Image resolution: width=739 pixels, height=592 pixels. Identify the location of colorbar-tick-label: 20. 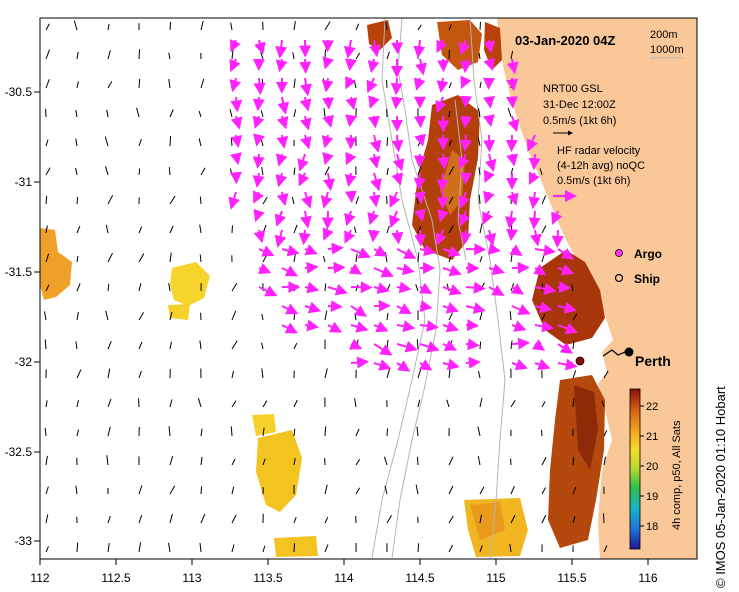
(652, 467).